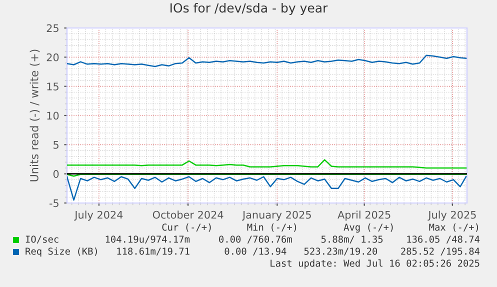 The height and width of the screenshot is (287, 497). Describe the element at coordinates (298, 252) in the screenshot. I see `text: 118.61m/19.71 0.00 /13.94 523.23m/19.20 285.52 /195.84` at that location.